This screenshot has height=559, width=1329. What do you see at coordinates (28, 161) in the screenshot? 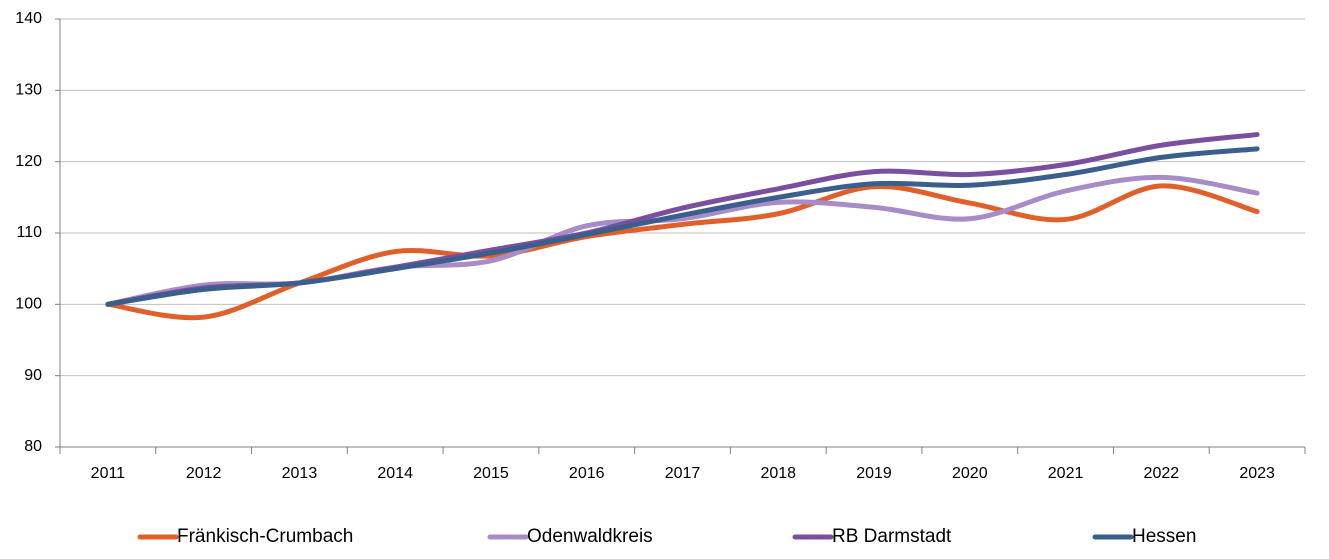
I see `y-tick-label: 120` at bounding box center [28, 161].